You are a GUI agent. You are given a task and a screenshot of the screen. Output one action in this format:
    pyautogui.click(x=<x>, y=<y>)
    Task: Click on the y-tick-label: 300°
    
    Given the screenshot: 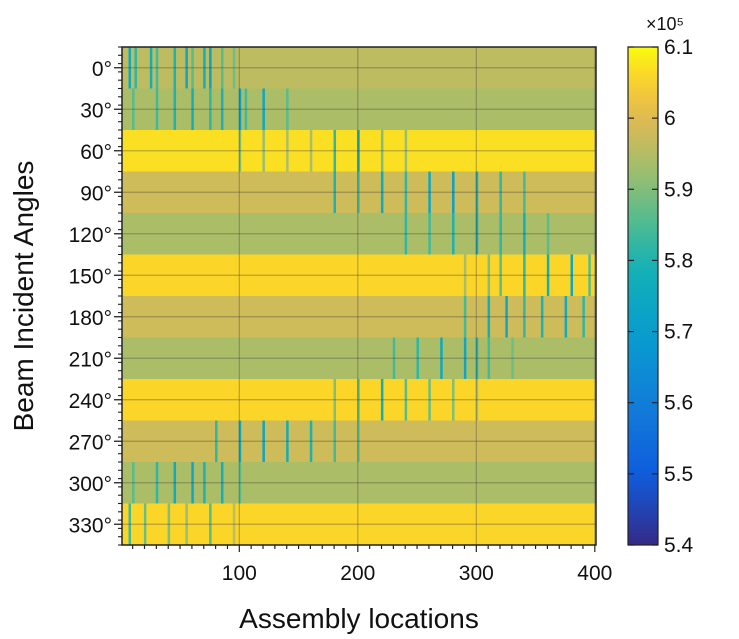 What is the action you would take?
    pyautogui.click(x=90, y=484)
    